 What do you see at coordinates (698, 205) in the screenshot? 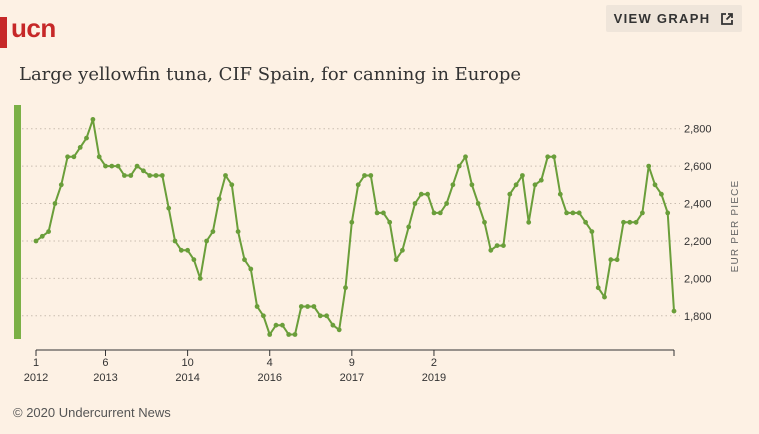
I see `y-tick-label: 2,400` at bounding box center [698, 205].